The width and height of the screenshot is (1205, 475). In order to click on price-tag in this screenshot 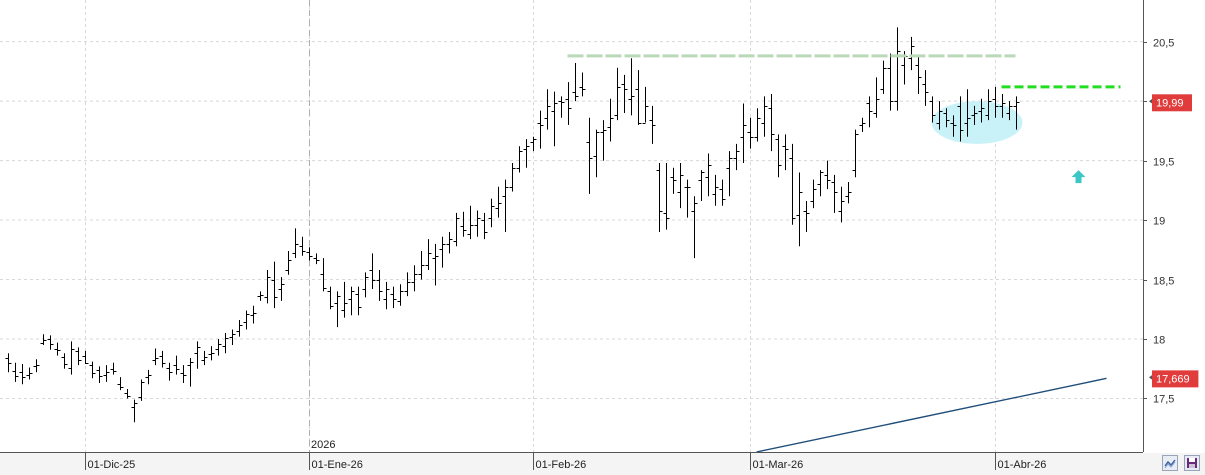, I will do `click(1175, 379)`.